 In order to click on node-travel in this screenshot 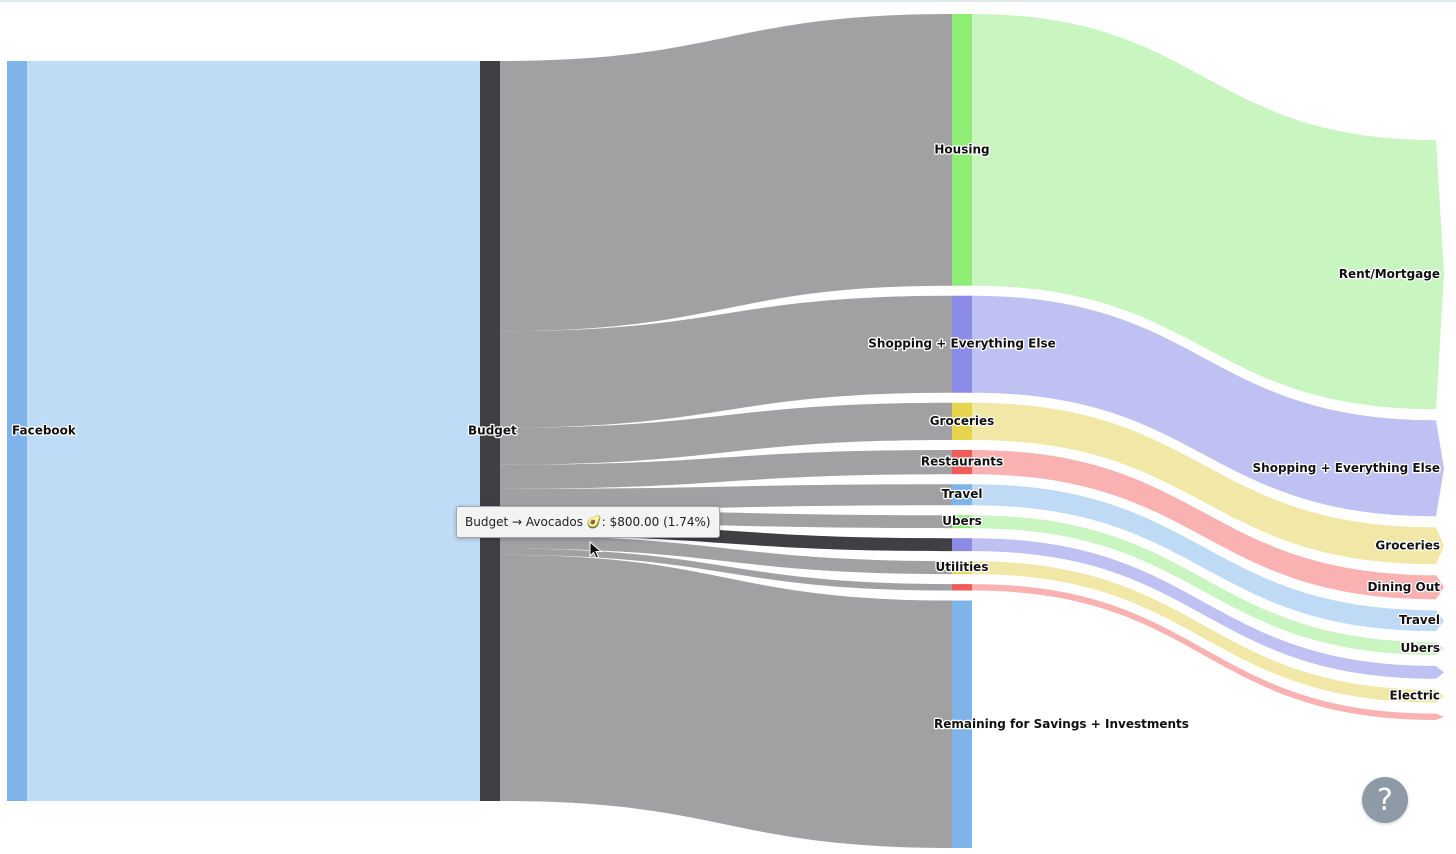, I will do `click(962, 495)`.